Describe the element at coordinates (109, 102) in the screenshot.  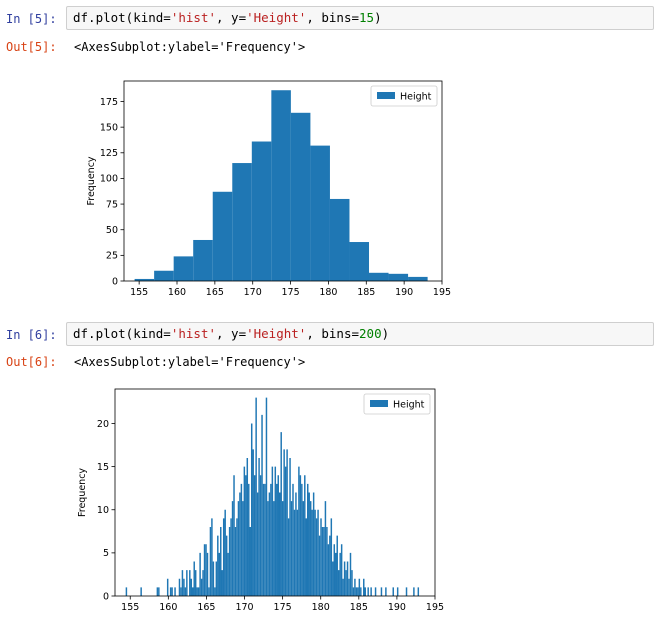
I see `y-tick-label: 175` at that location.